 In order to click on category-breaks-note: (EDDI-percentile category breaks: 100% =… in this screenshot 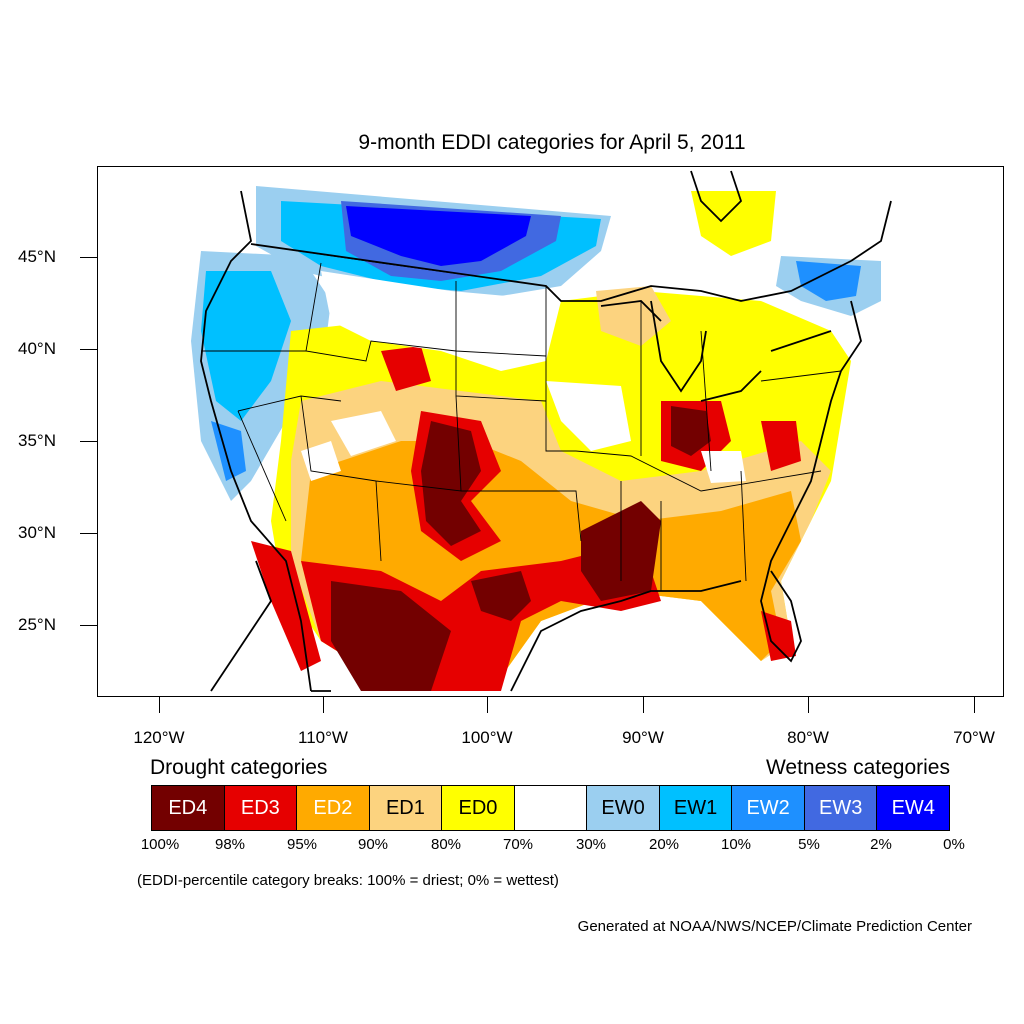, I will do `click(348, 880)`.